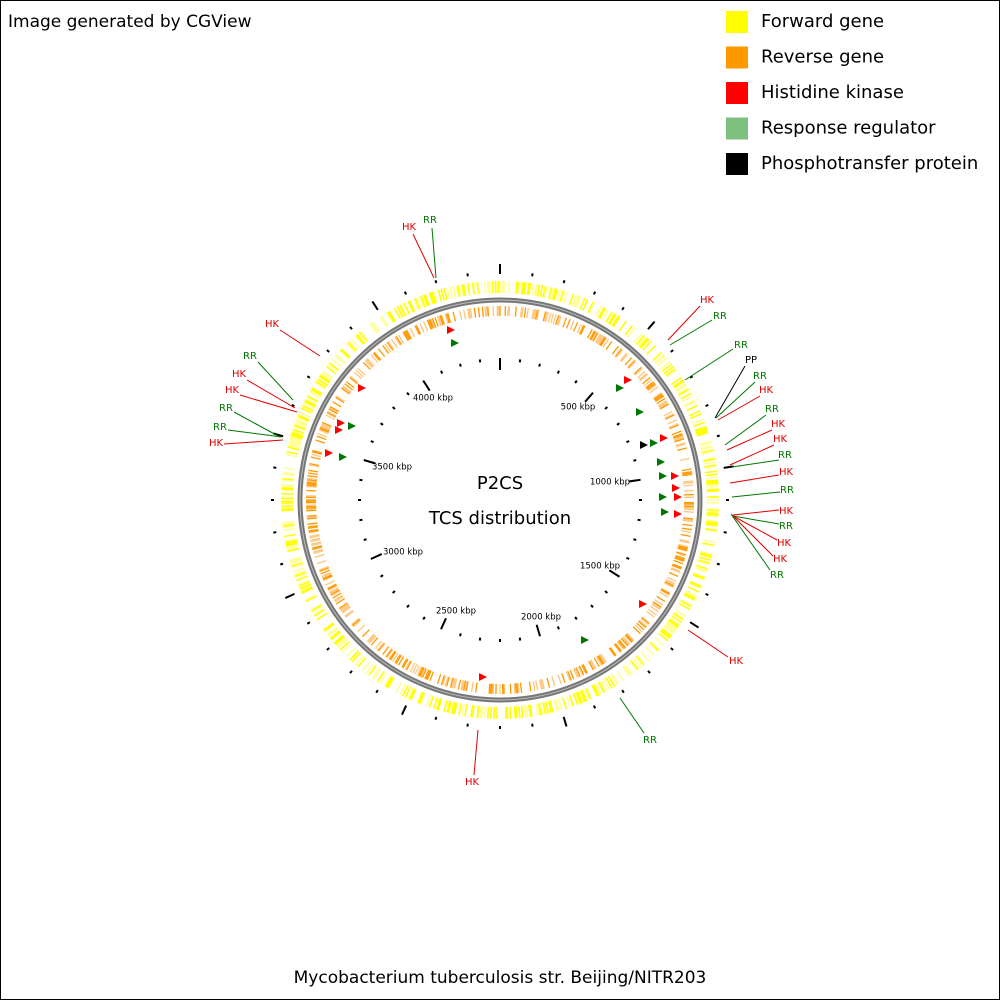 The image size is (1000, 1000). Describe the element at coordinates (676, 488) in the screenshot. I see `tcs-marker` at that location.